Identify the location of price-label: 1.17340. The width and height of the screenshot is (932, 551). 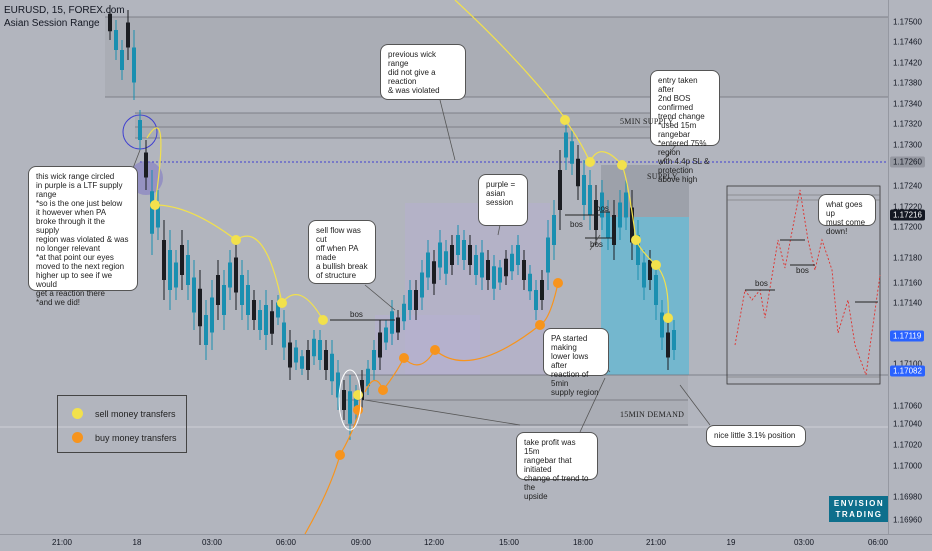
(907, 104).